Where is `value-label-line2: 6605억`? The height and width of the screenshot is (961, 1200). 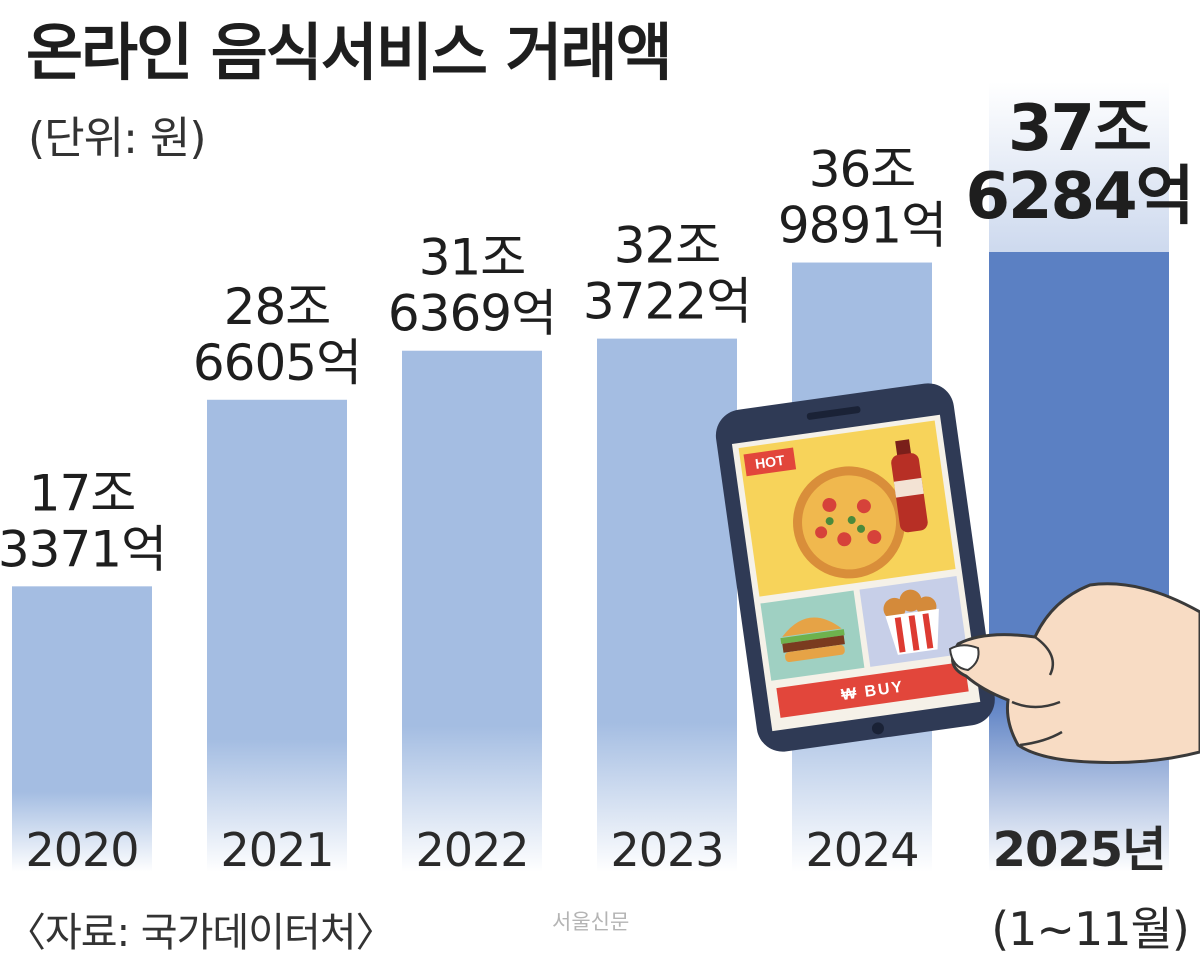
value-label-line2: 6605억 is located at coordinates (277, 363).